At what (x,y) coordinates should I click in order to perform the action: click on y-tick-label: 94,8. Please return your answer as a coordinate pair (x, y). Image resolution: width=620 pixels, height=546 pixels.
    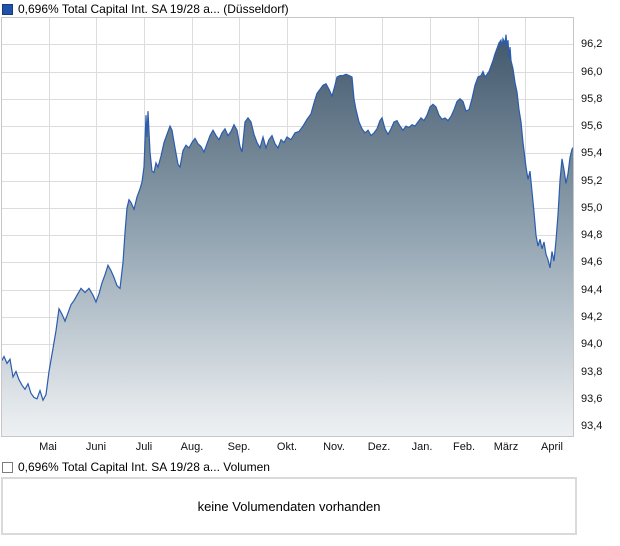
    Looking at the image, I should click on (592, 235).